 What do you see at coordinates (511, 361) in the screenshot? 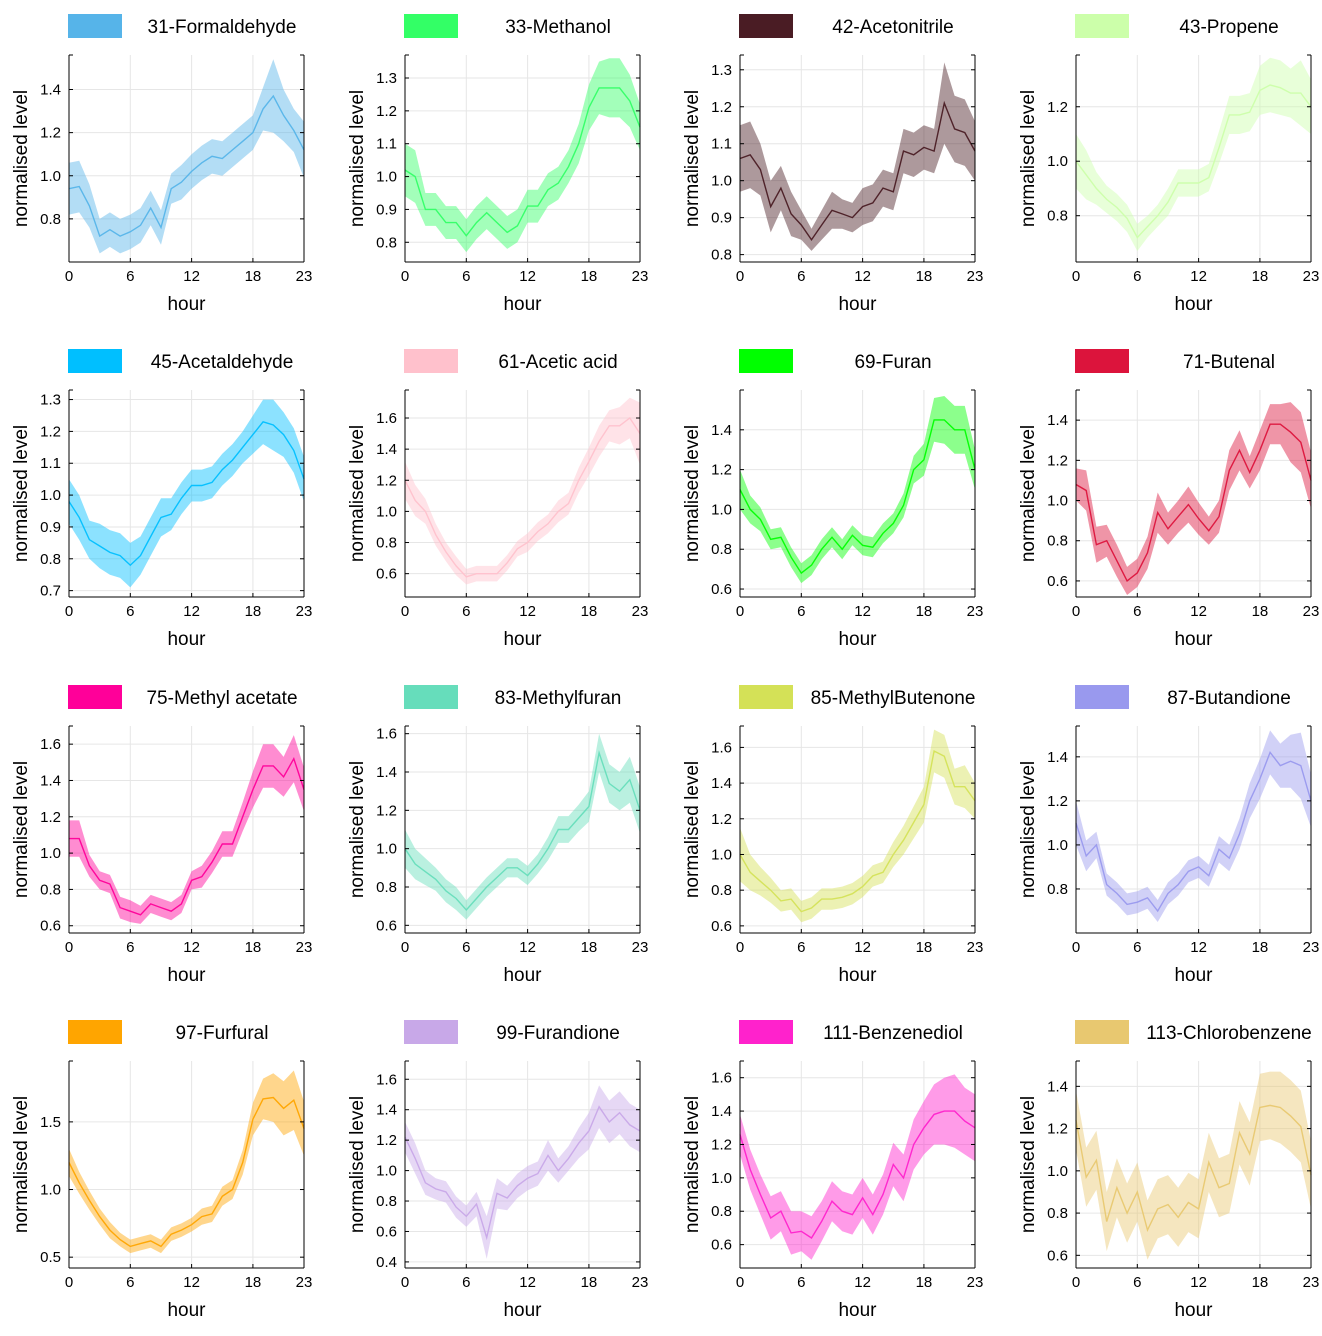
I see `legend: 61-Acetic acid` at bounding box center [511, 361].